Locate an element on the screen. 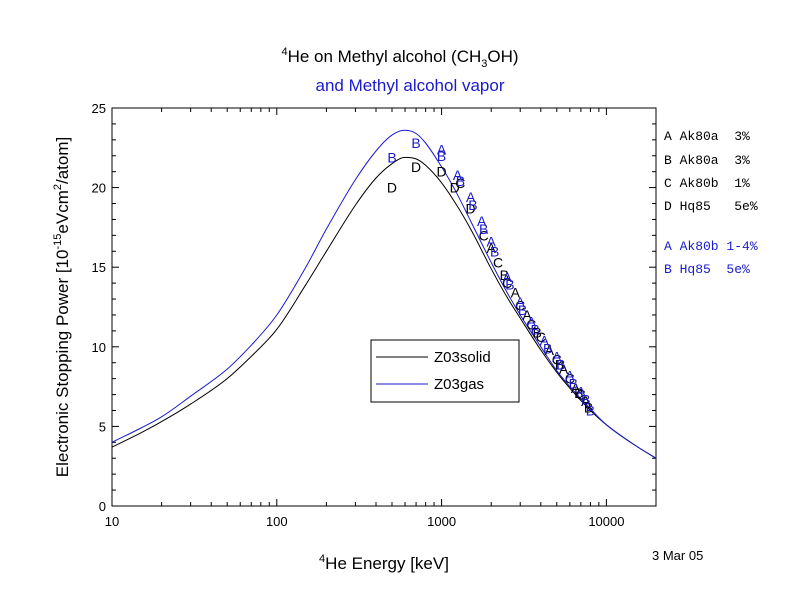 Image resolution: width=800 pixels, height=600 pixels. y-tick-label: 5 is located at coordinates (102, 426).